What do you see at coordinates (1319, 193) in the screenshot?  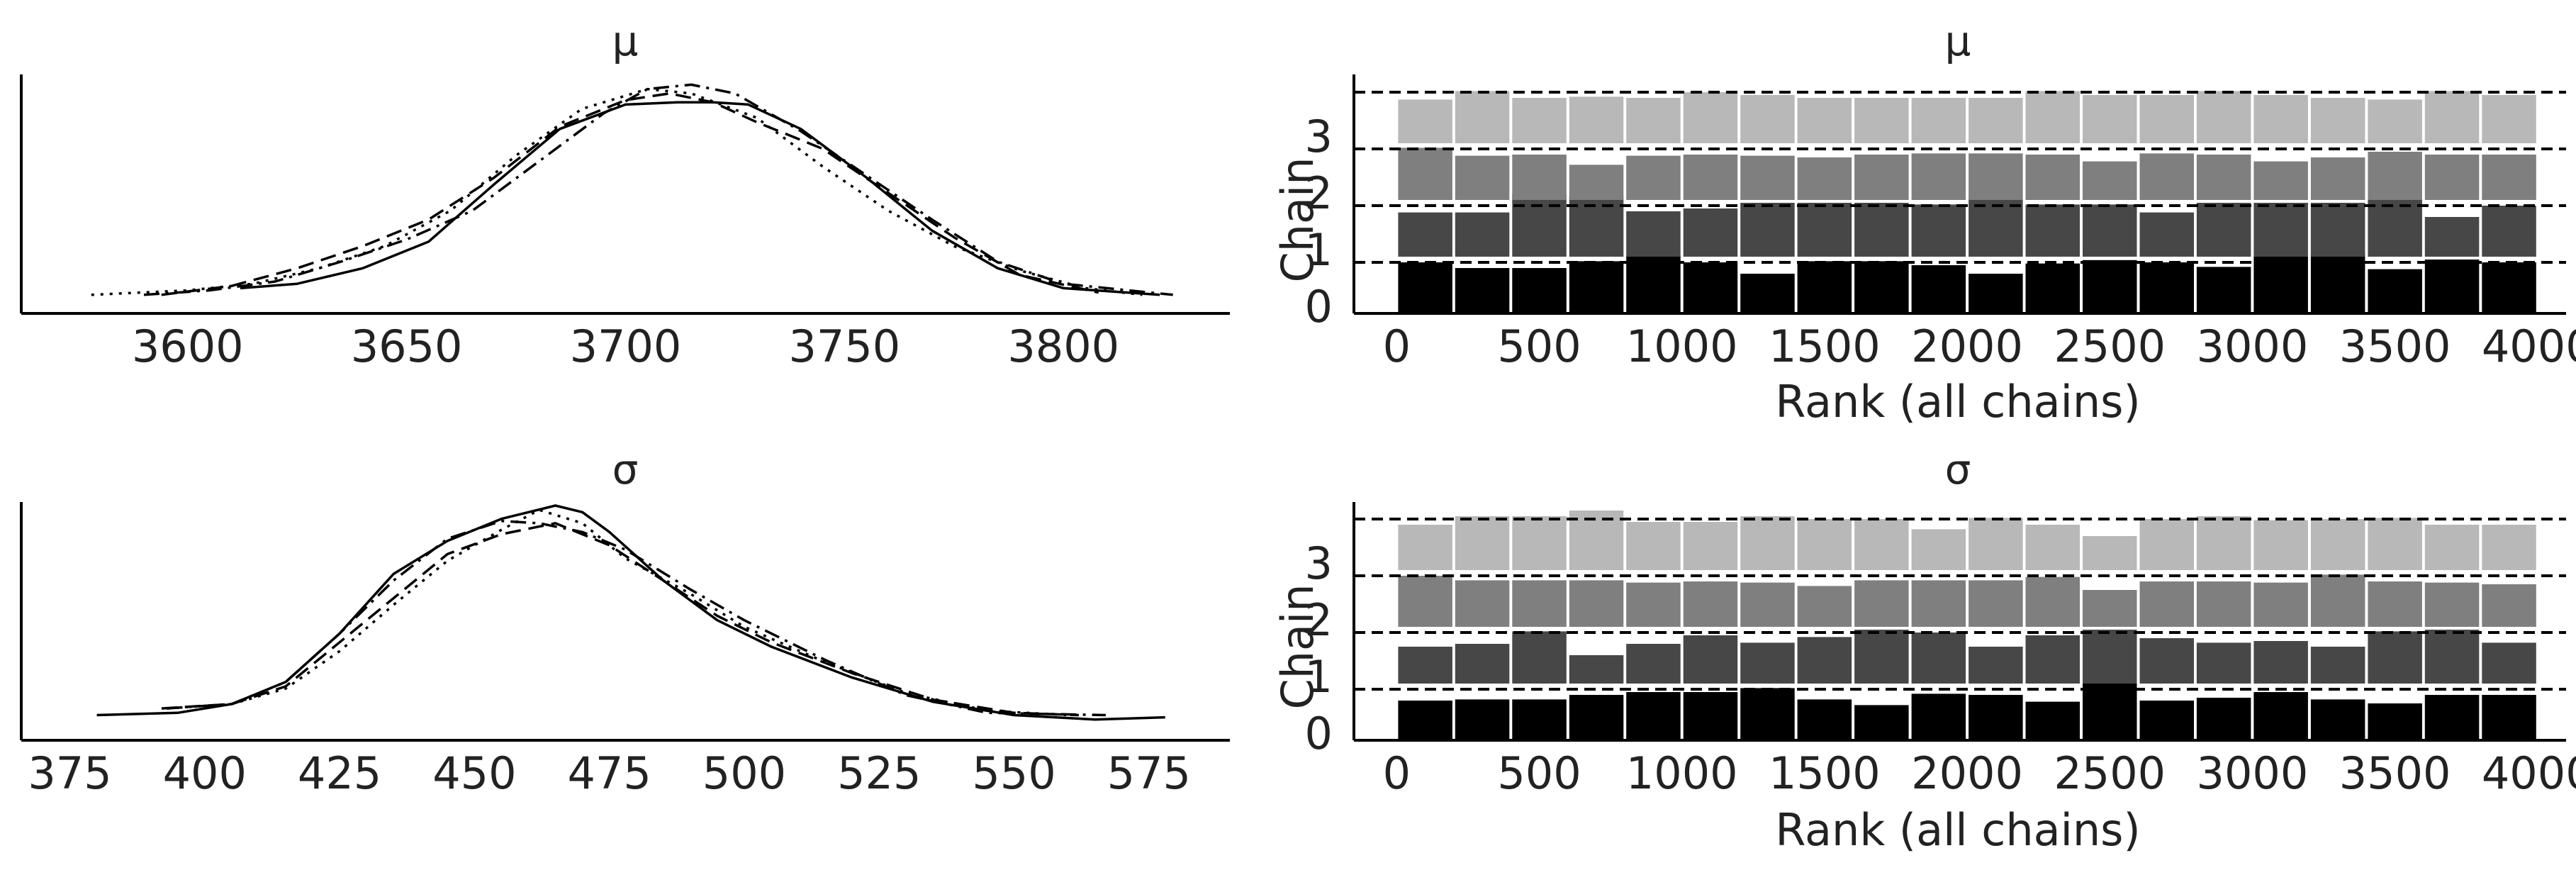 I see `mu-y-tick-label: 2` at bounding box center [1319, 193].